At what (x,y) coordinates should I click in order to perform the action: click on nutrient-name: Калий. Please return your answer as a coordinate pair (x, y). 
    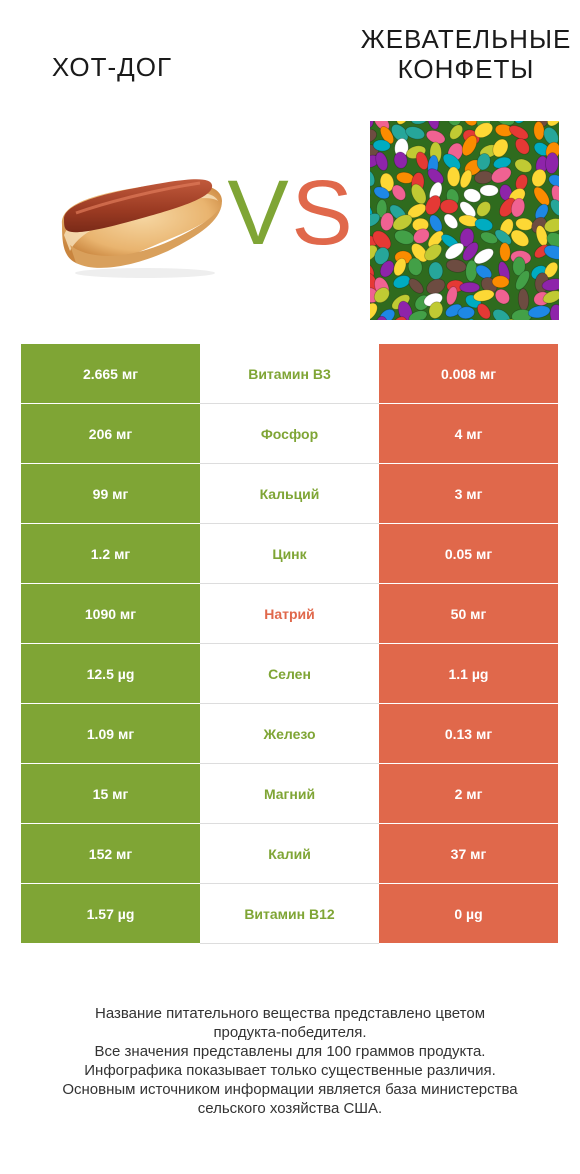
    Looking at the image, I should click on (289, 854).